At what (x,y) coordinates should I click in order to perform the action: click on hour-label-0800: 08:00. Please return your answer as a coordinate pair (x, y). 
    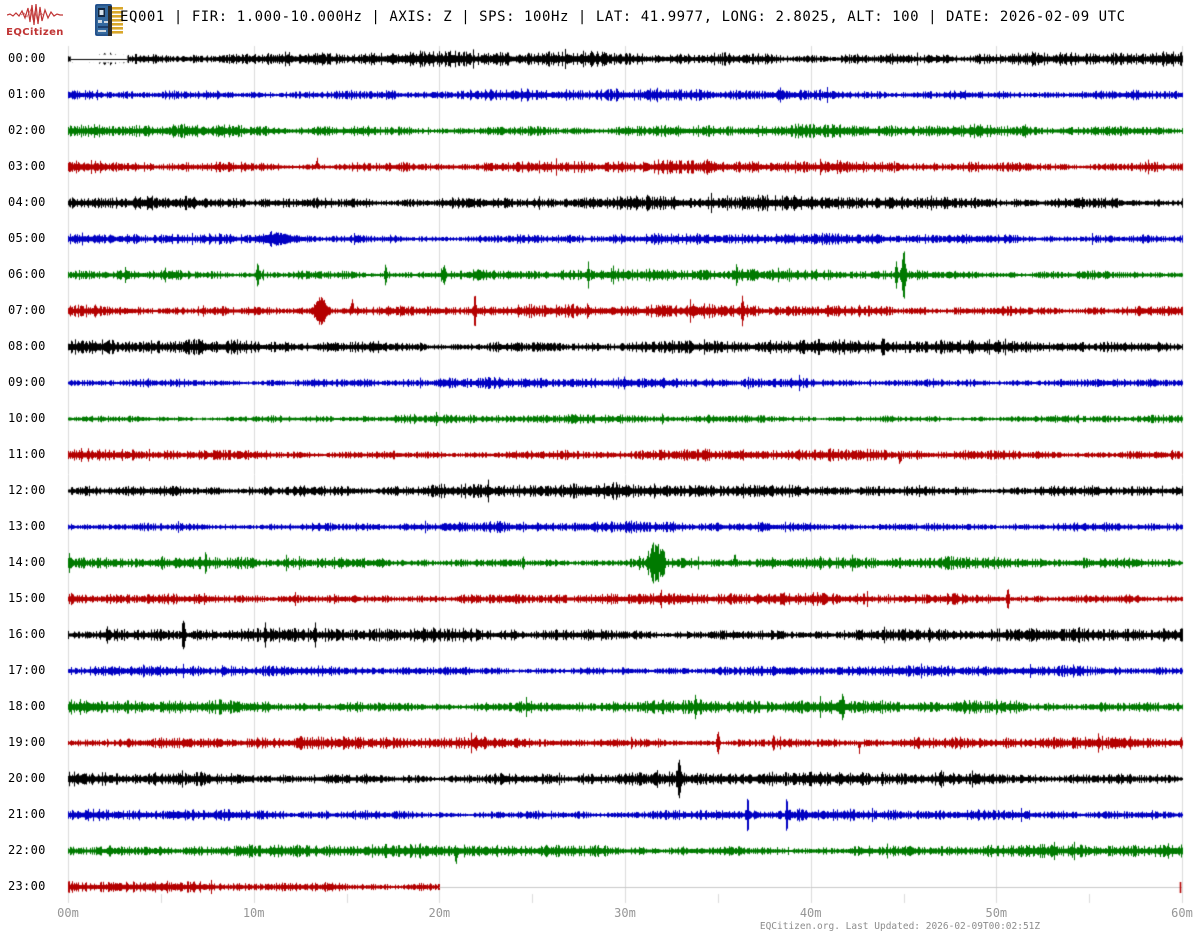
    Looking at the image, I should click on (27, 346).